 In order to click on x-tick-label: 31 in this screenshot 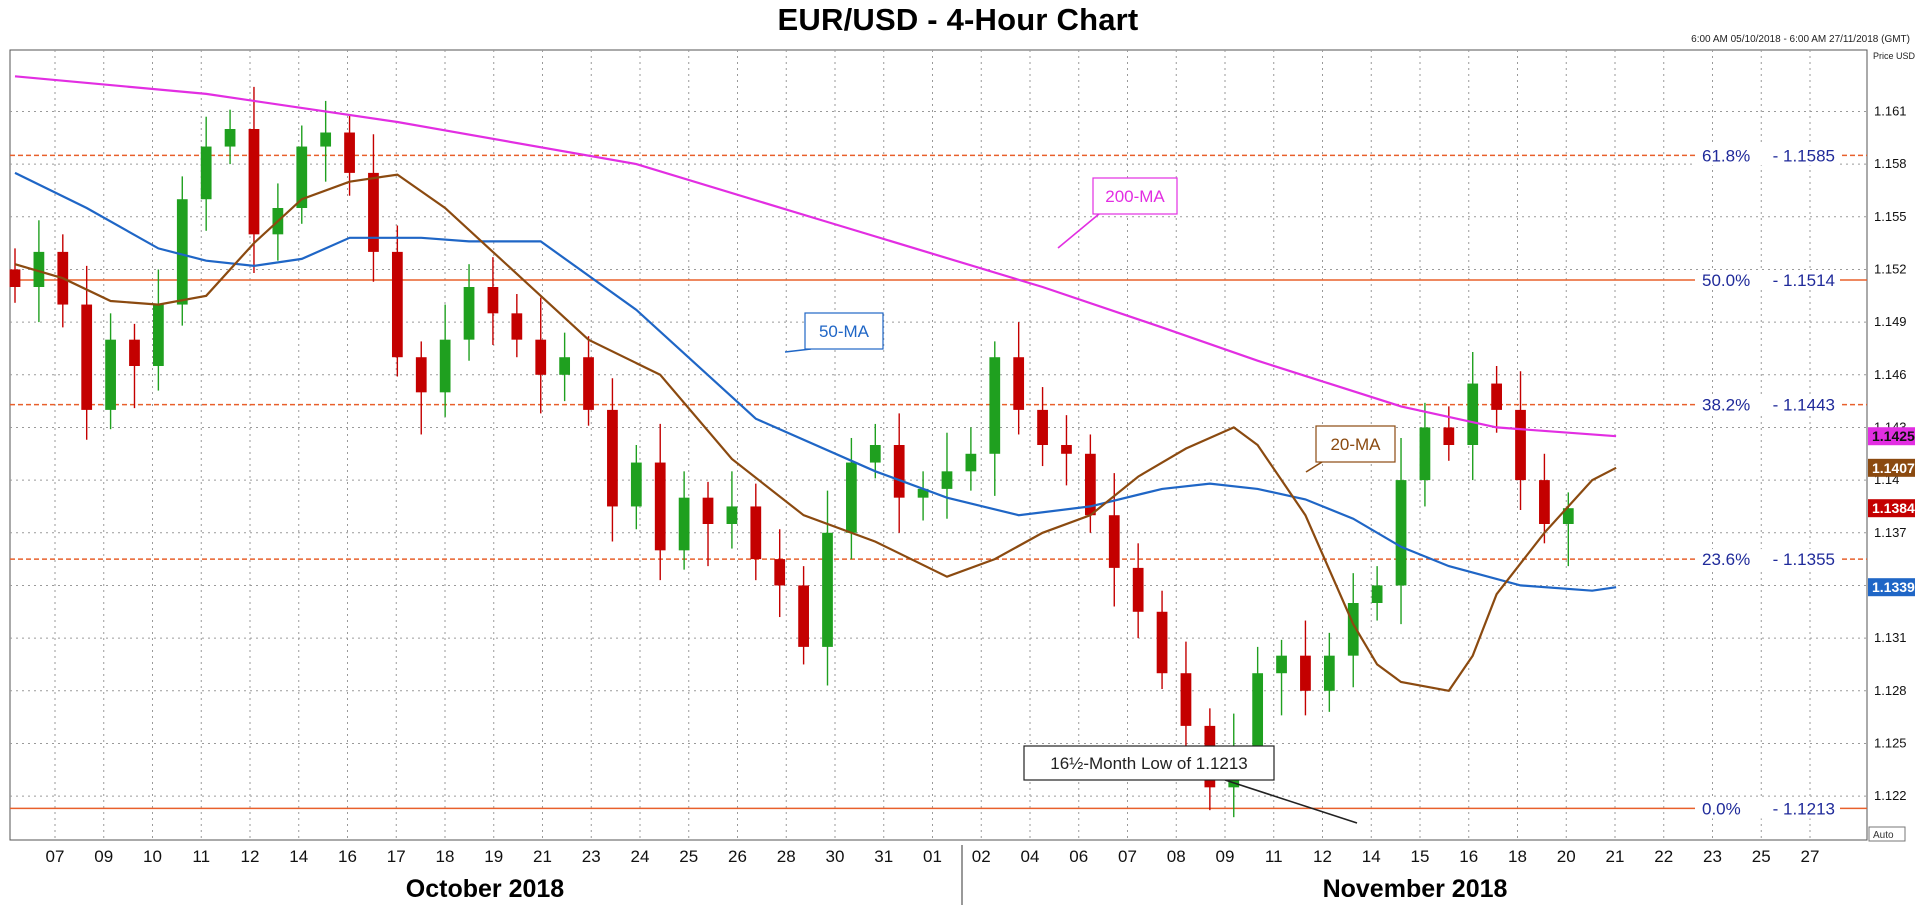, I will do `click(883, 856)`.